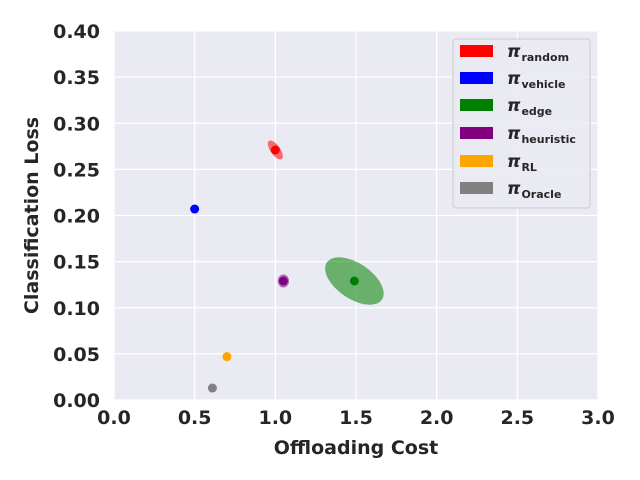  Describe the element at coordinates (541, 135) in the screenshot. I see `legend-label-heuristic: πheuristic` at that location.